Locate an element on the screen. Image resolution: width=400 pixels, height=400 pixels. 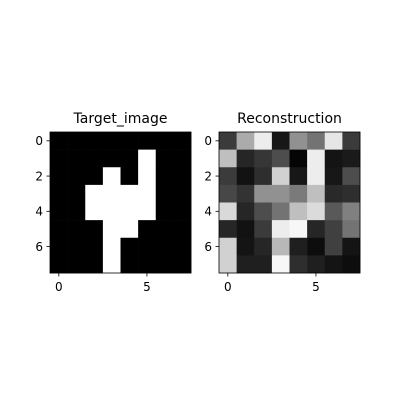
axes-frame is located at coordinates (289, 202).